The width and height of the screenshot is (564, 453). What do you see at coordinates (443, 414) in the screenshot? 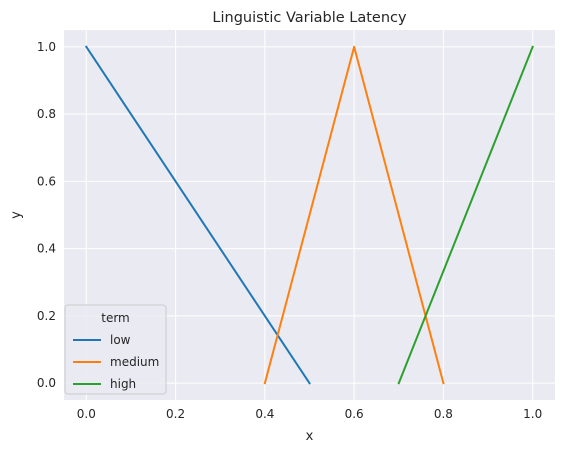
I see `x-tick-label: 0.8` at bounding box center [443, 414].